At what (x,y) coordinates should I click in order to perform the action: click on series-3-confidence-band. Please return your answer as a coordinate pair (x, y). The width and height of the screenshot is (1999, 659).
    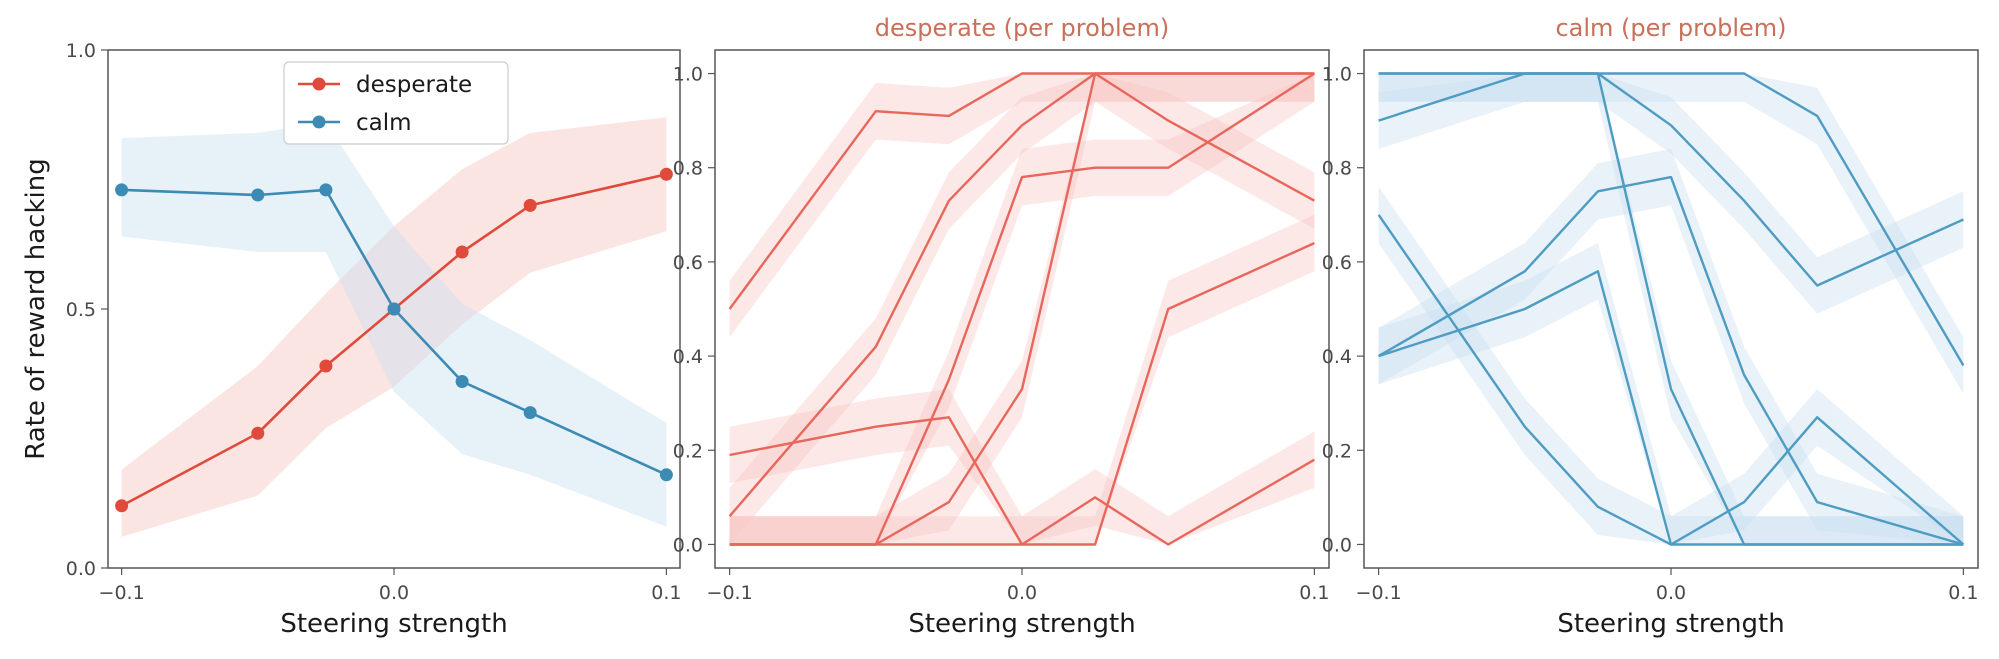
    Looking at the image, I should click on (1671, 394).